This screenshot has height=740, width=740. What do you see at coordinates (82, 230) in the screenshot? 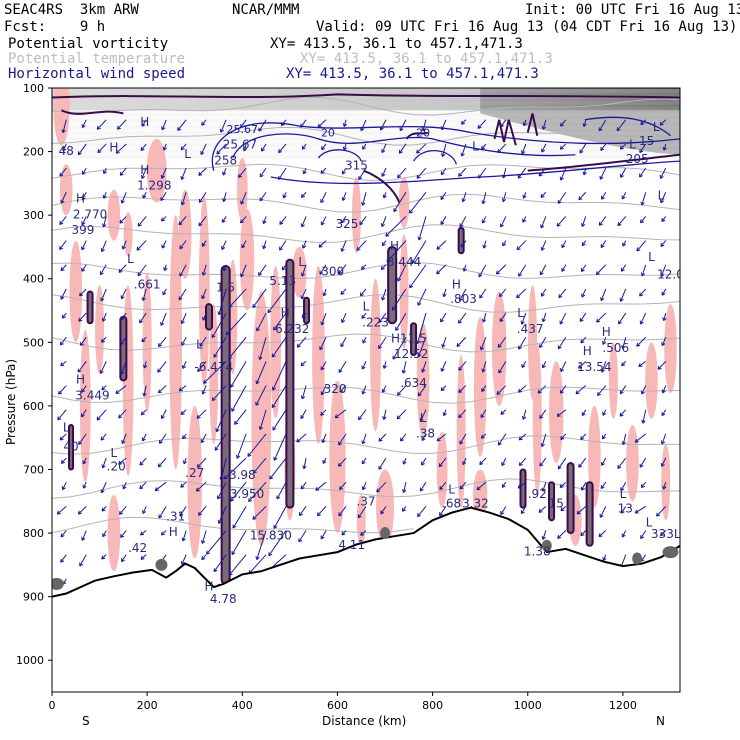
I see `extremum-label: 399` at bounding box center [82, 230].